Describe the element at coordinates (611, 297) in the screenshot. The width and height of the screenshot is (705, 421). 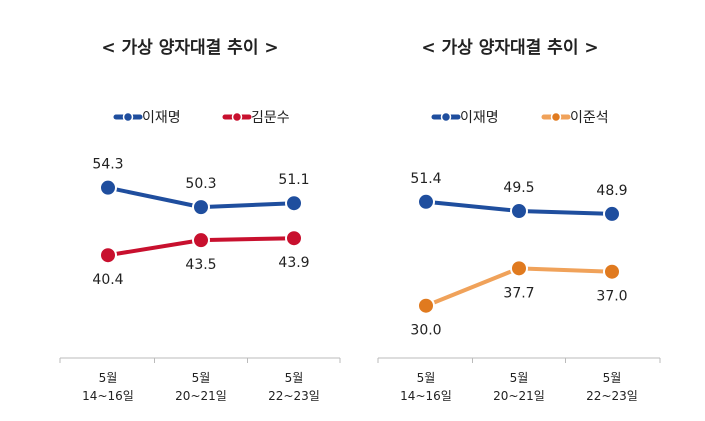
I see `data-label: 37.0` at that location.